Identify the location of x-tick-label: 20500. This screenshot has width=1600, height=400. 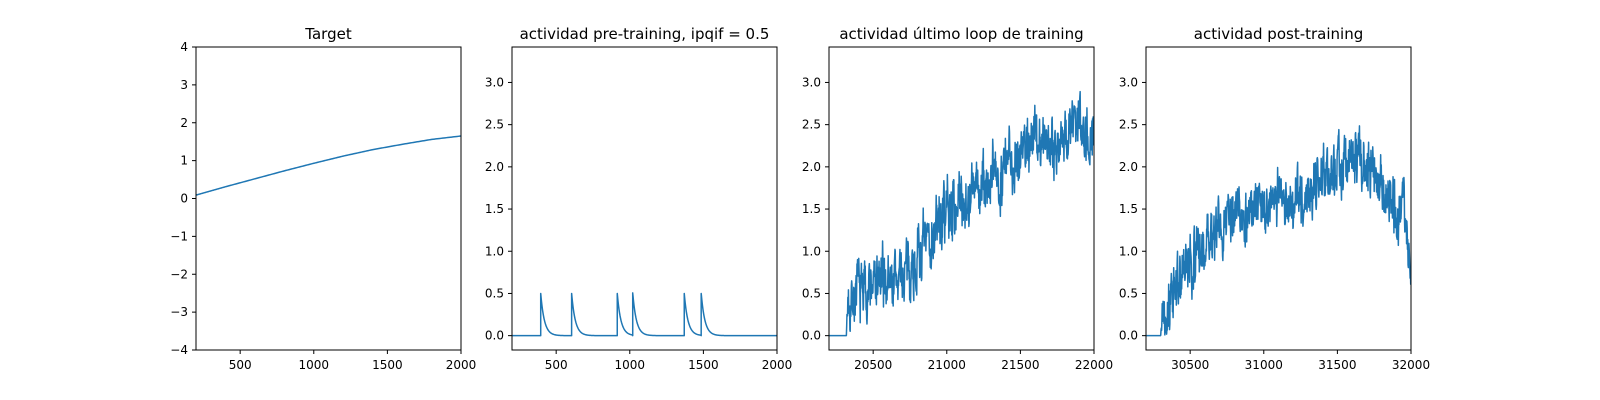
(873, 365).